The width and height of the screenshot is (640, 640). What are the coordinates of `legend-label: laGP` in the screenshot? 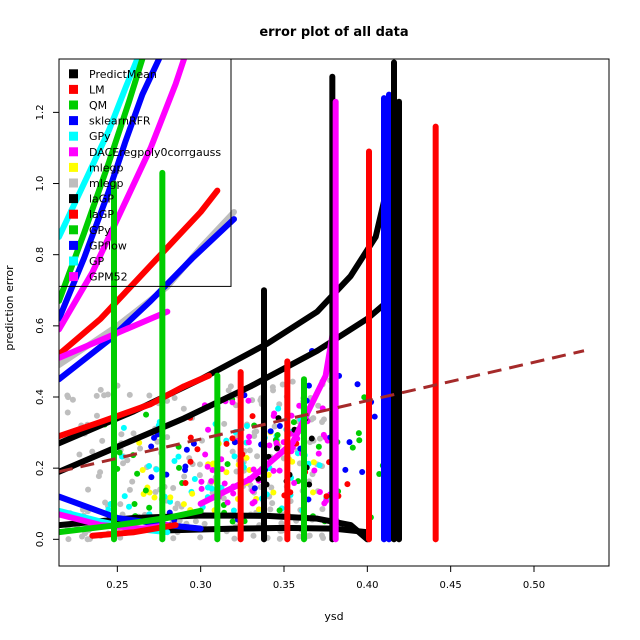 It's located at (101, 199).